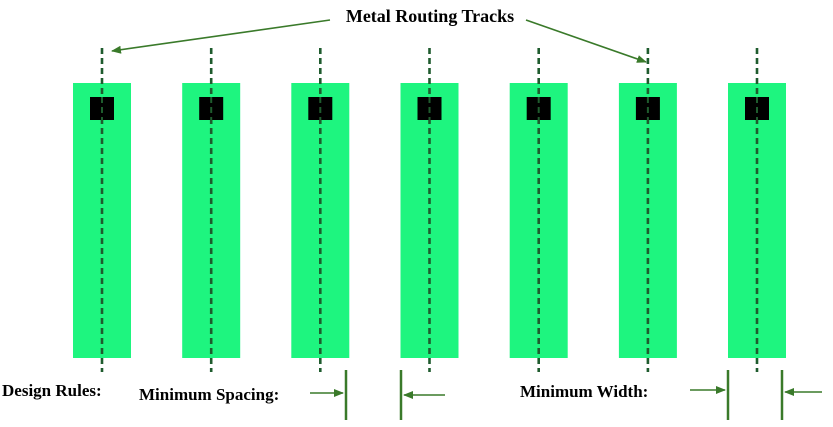  What do you see at coordinates (221, 36) in the screenshot?
I see `title-arrow-left` at bounding box center [221, 36].